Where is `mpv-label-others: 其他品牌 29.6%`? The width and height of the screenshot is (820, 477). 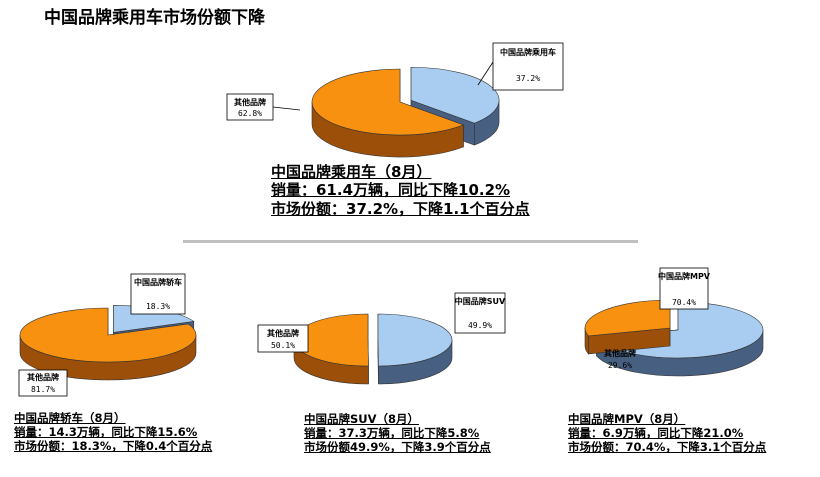 mpv-label-others: 其他品牌 29.6% is located at coordinates (620, 359).